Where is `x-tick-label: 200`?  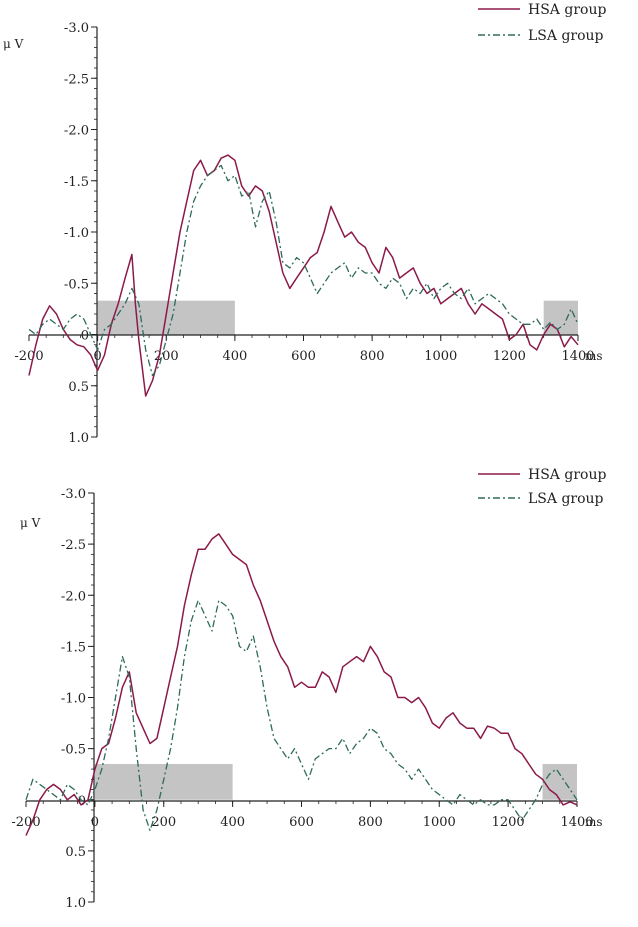 x-tick-label: 200 is located at coordinates (163, 822).